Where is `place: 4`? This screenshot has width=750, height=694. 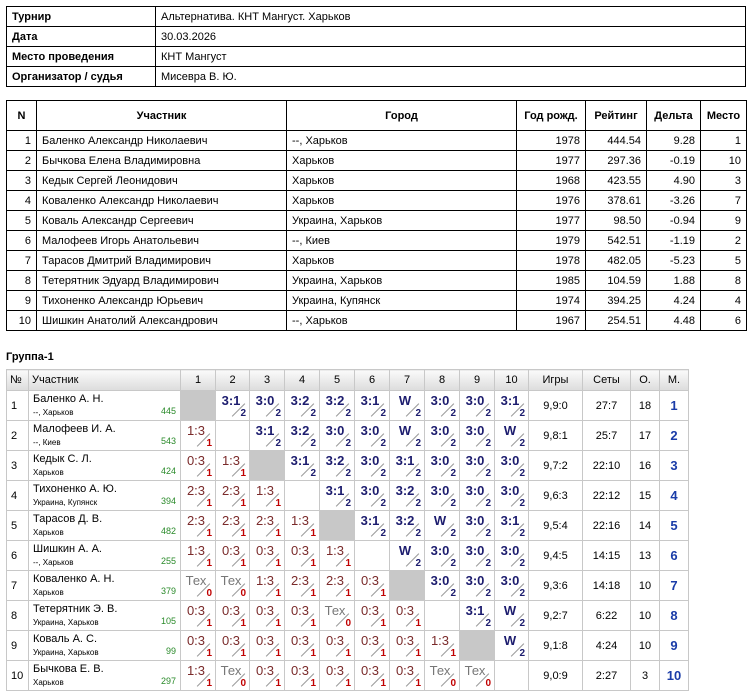 place: 4 is located at coordinates (674, 495).